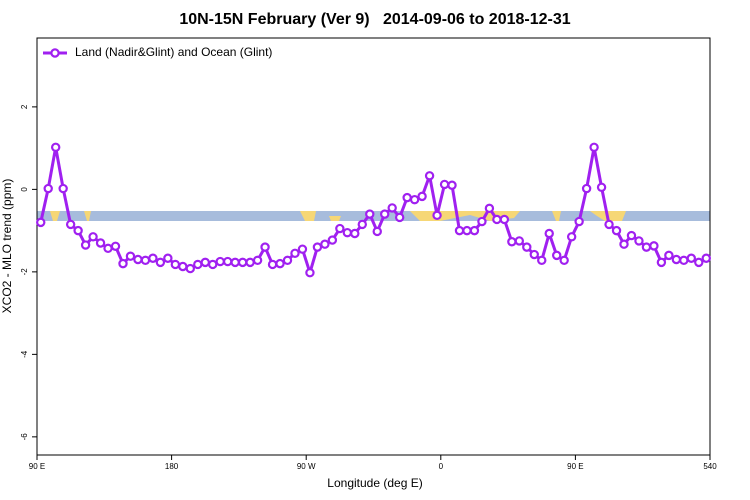  Describe the element at coordinates (374, 483) in the screenshot. I see `x-axis-label: Longitude (deg E)` at that location.